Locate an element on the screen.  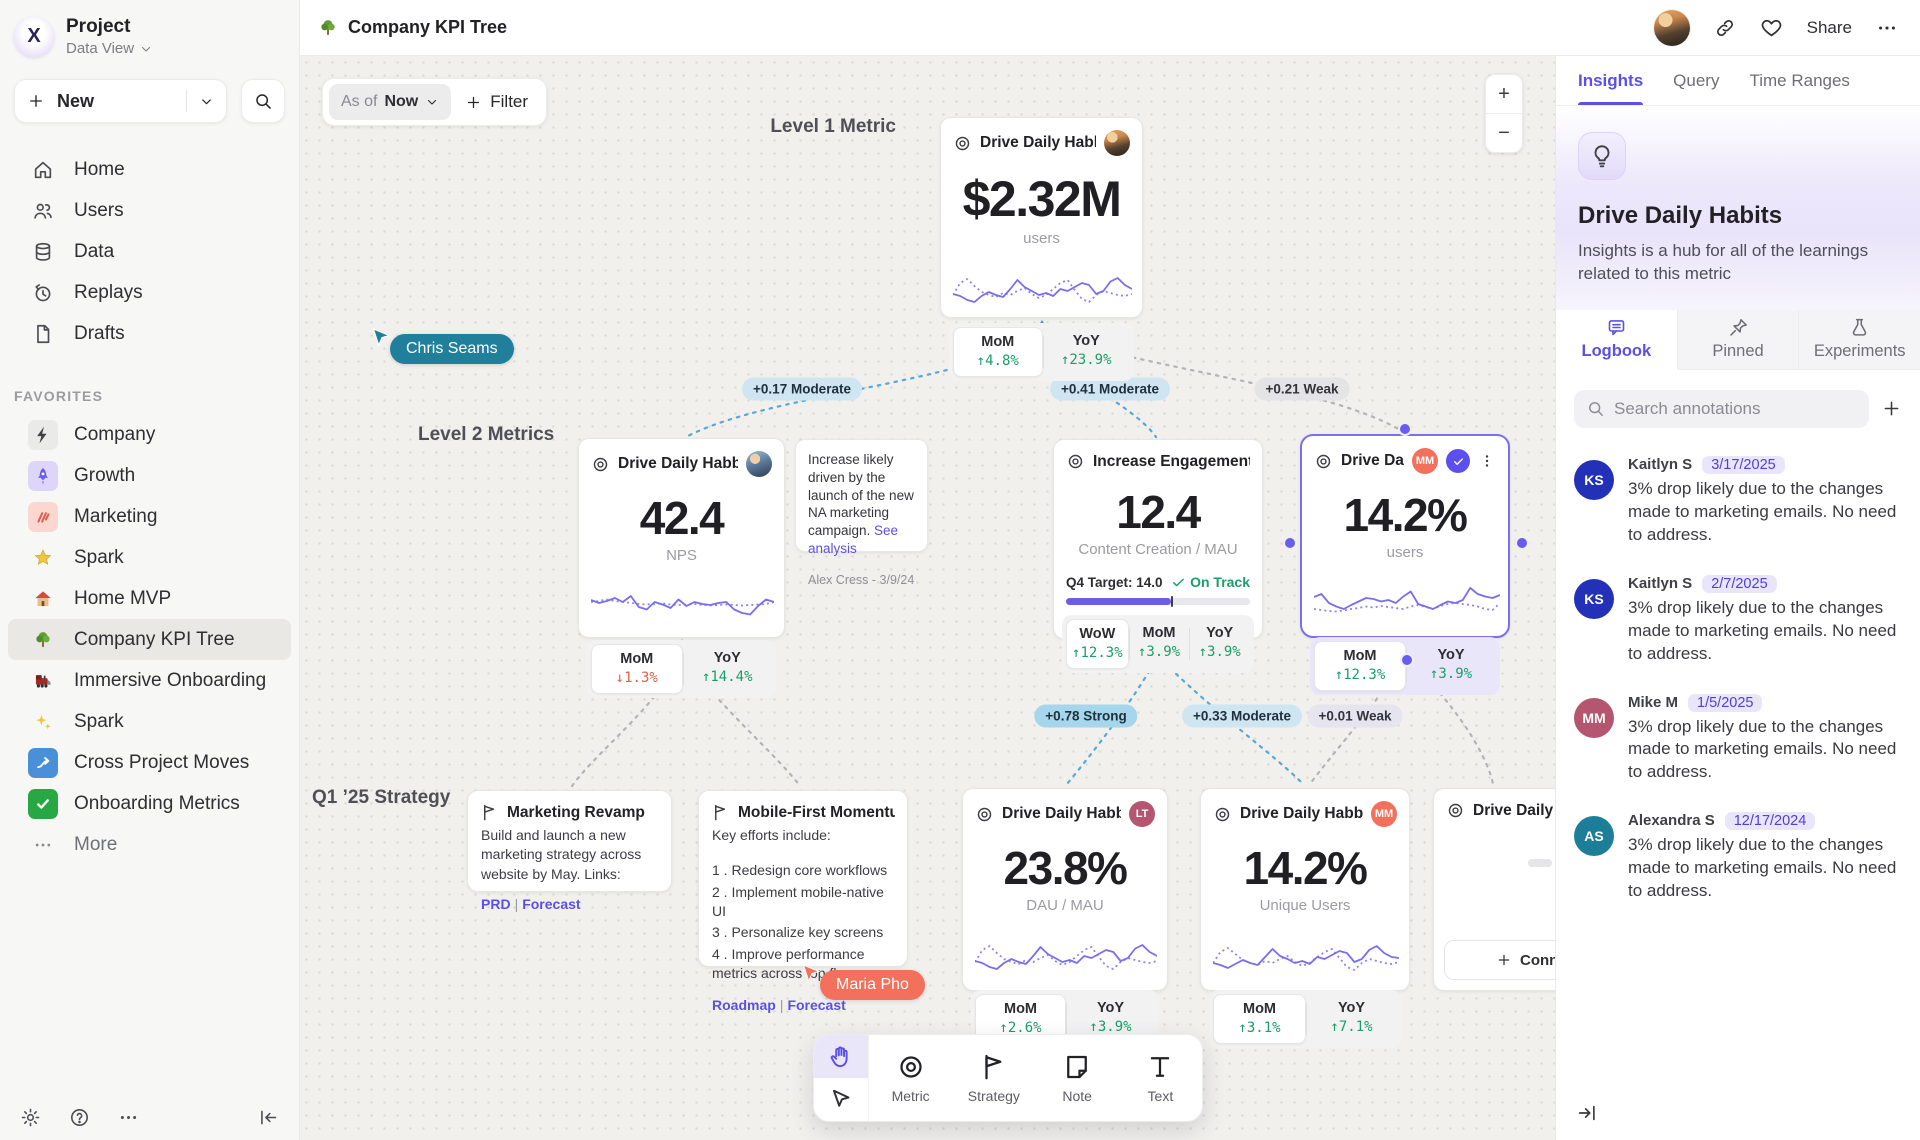
connect-label: Connect is located at coordinates (1537, 960).